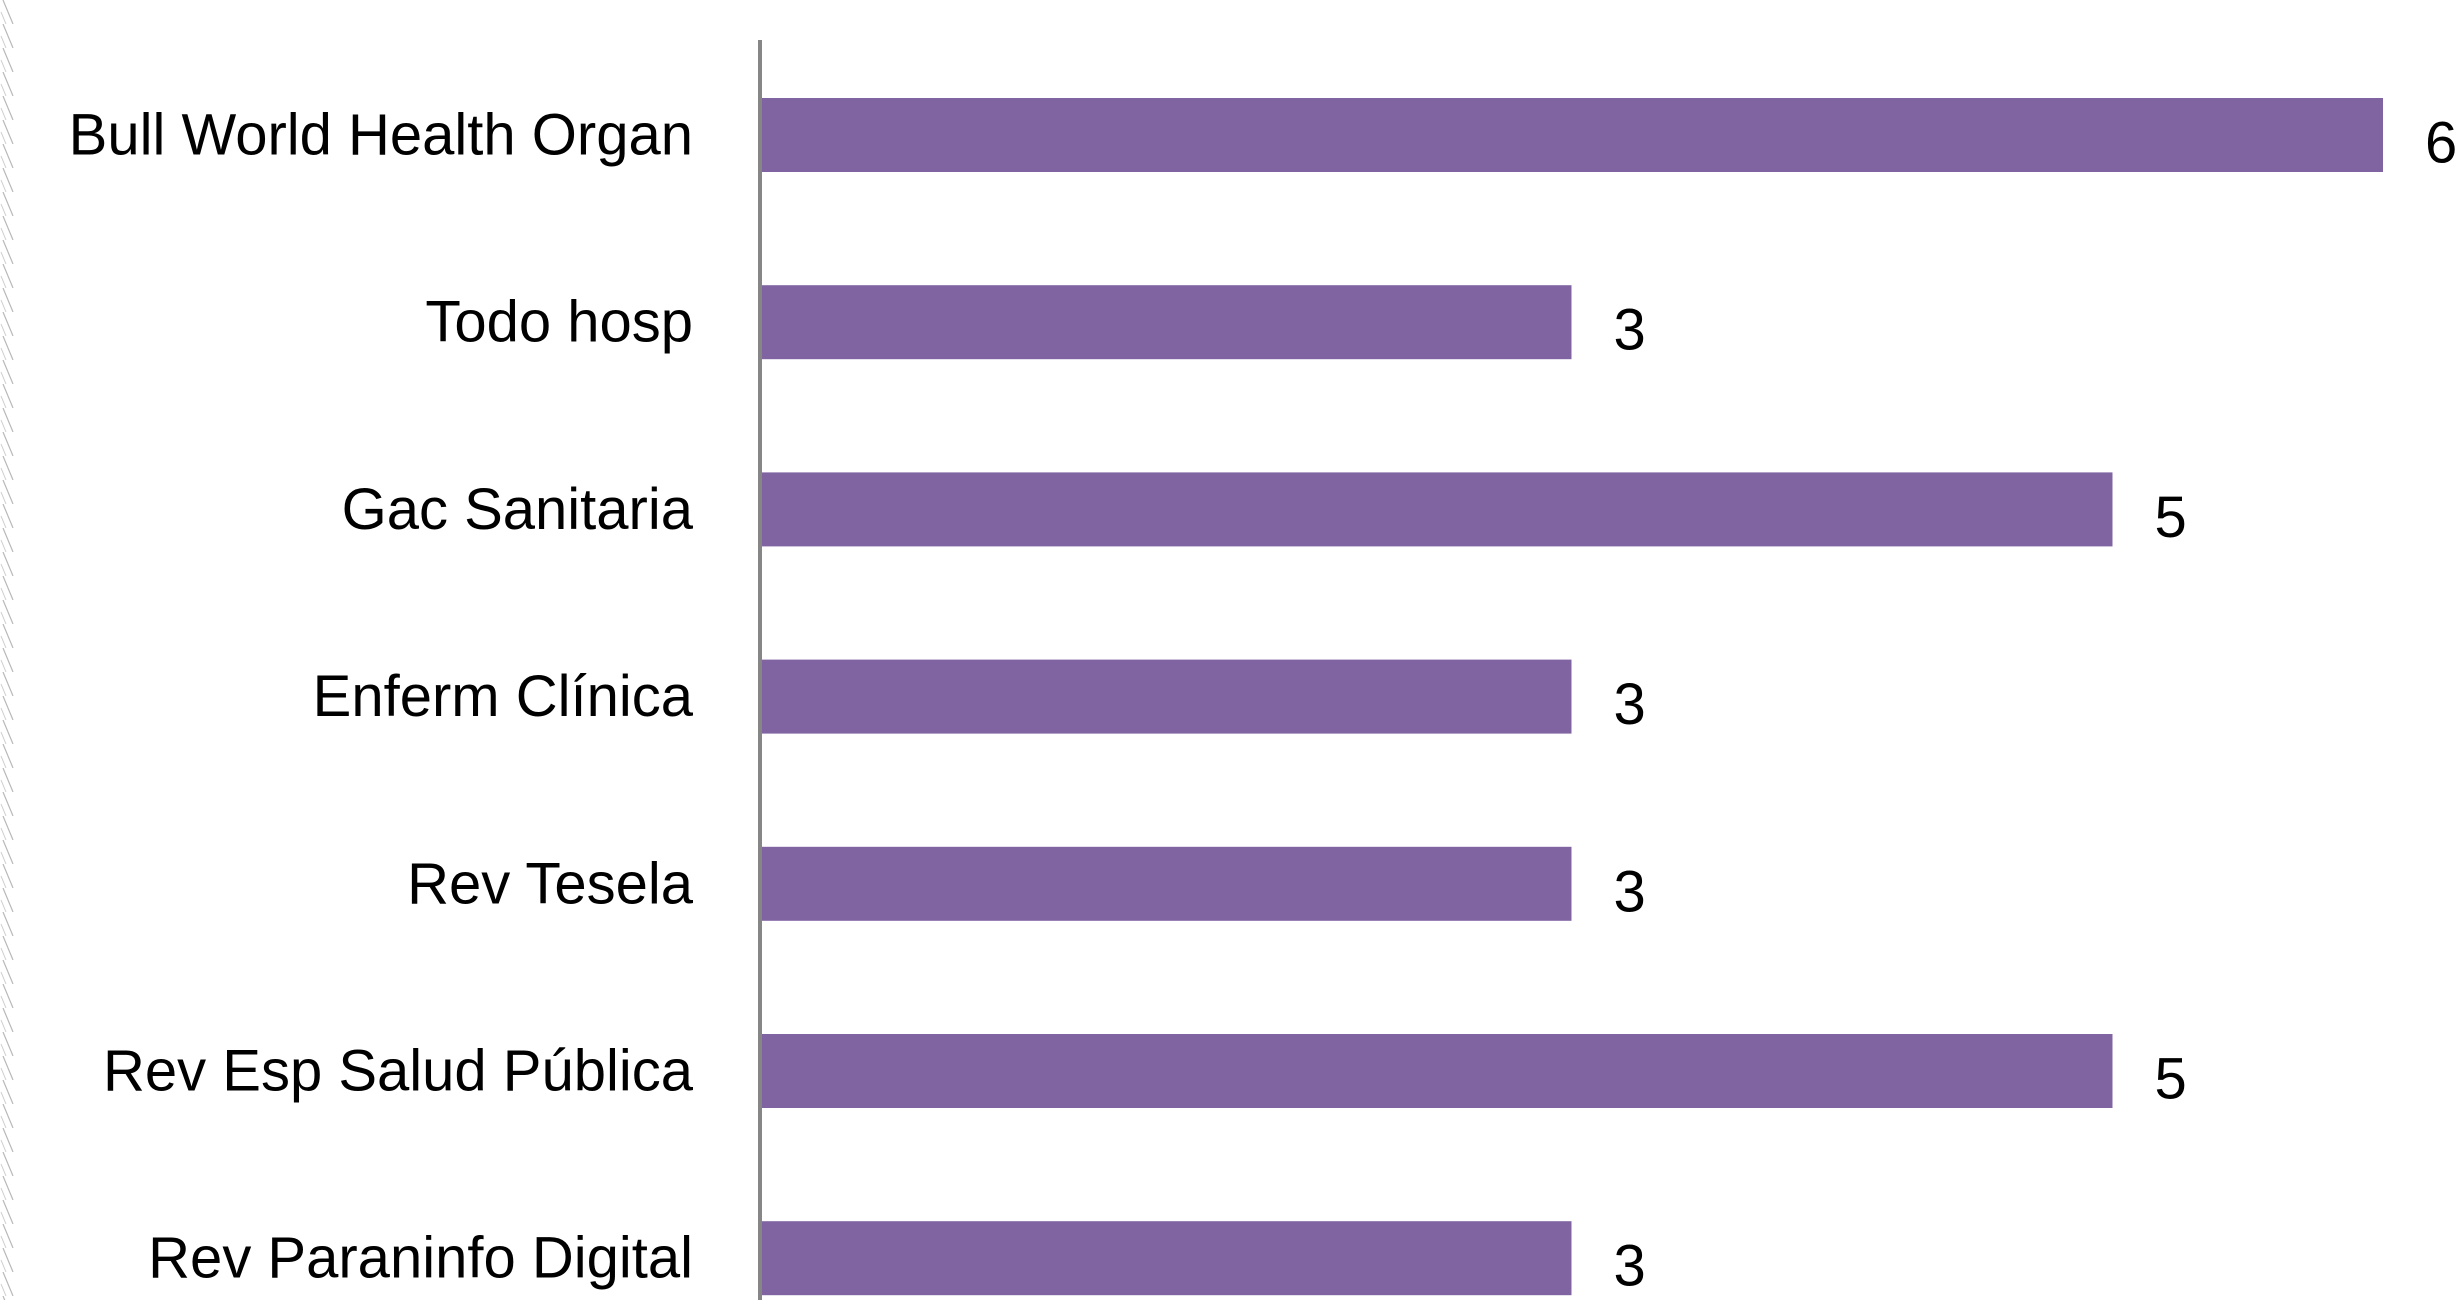 The image size is (2464, 1305). Describe the element at coordinates (420, 1258) in the screenshot. I see `category-label-7: Rev Paraninfo Digital` at that location.